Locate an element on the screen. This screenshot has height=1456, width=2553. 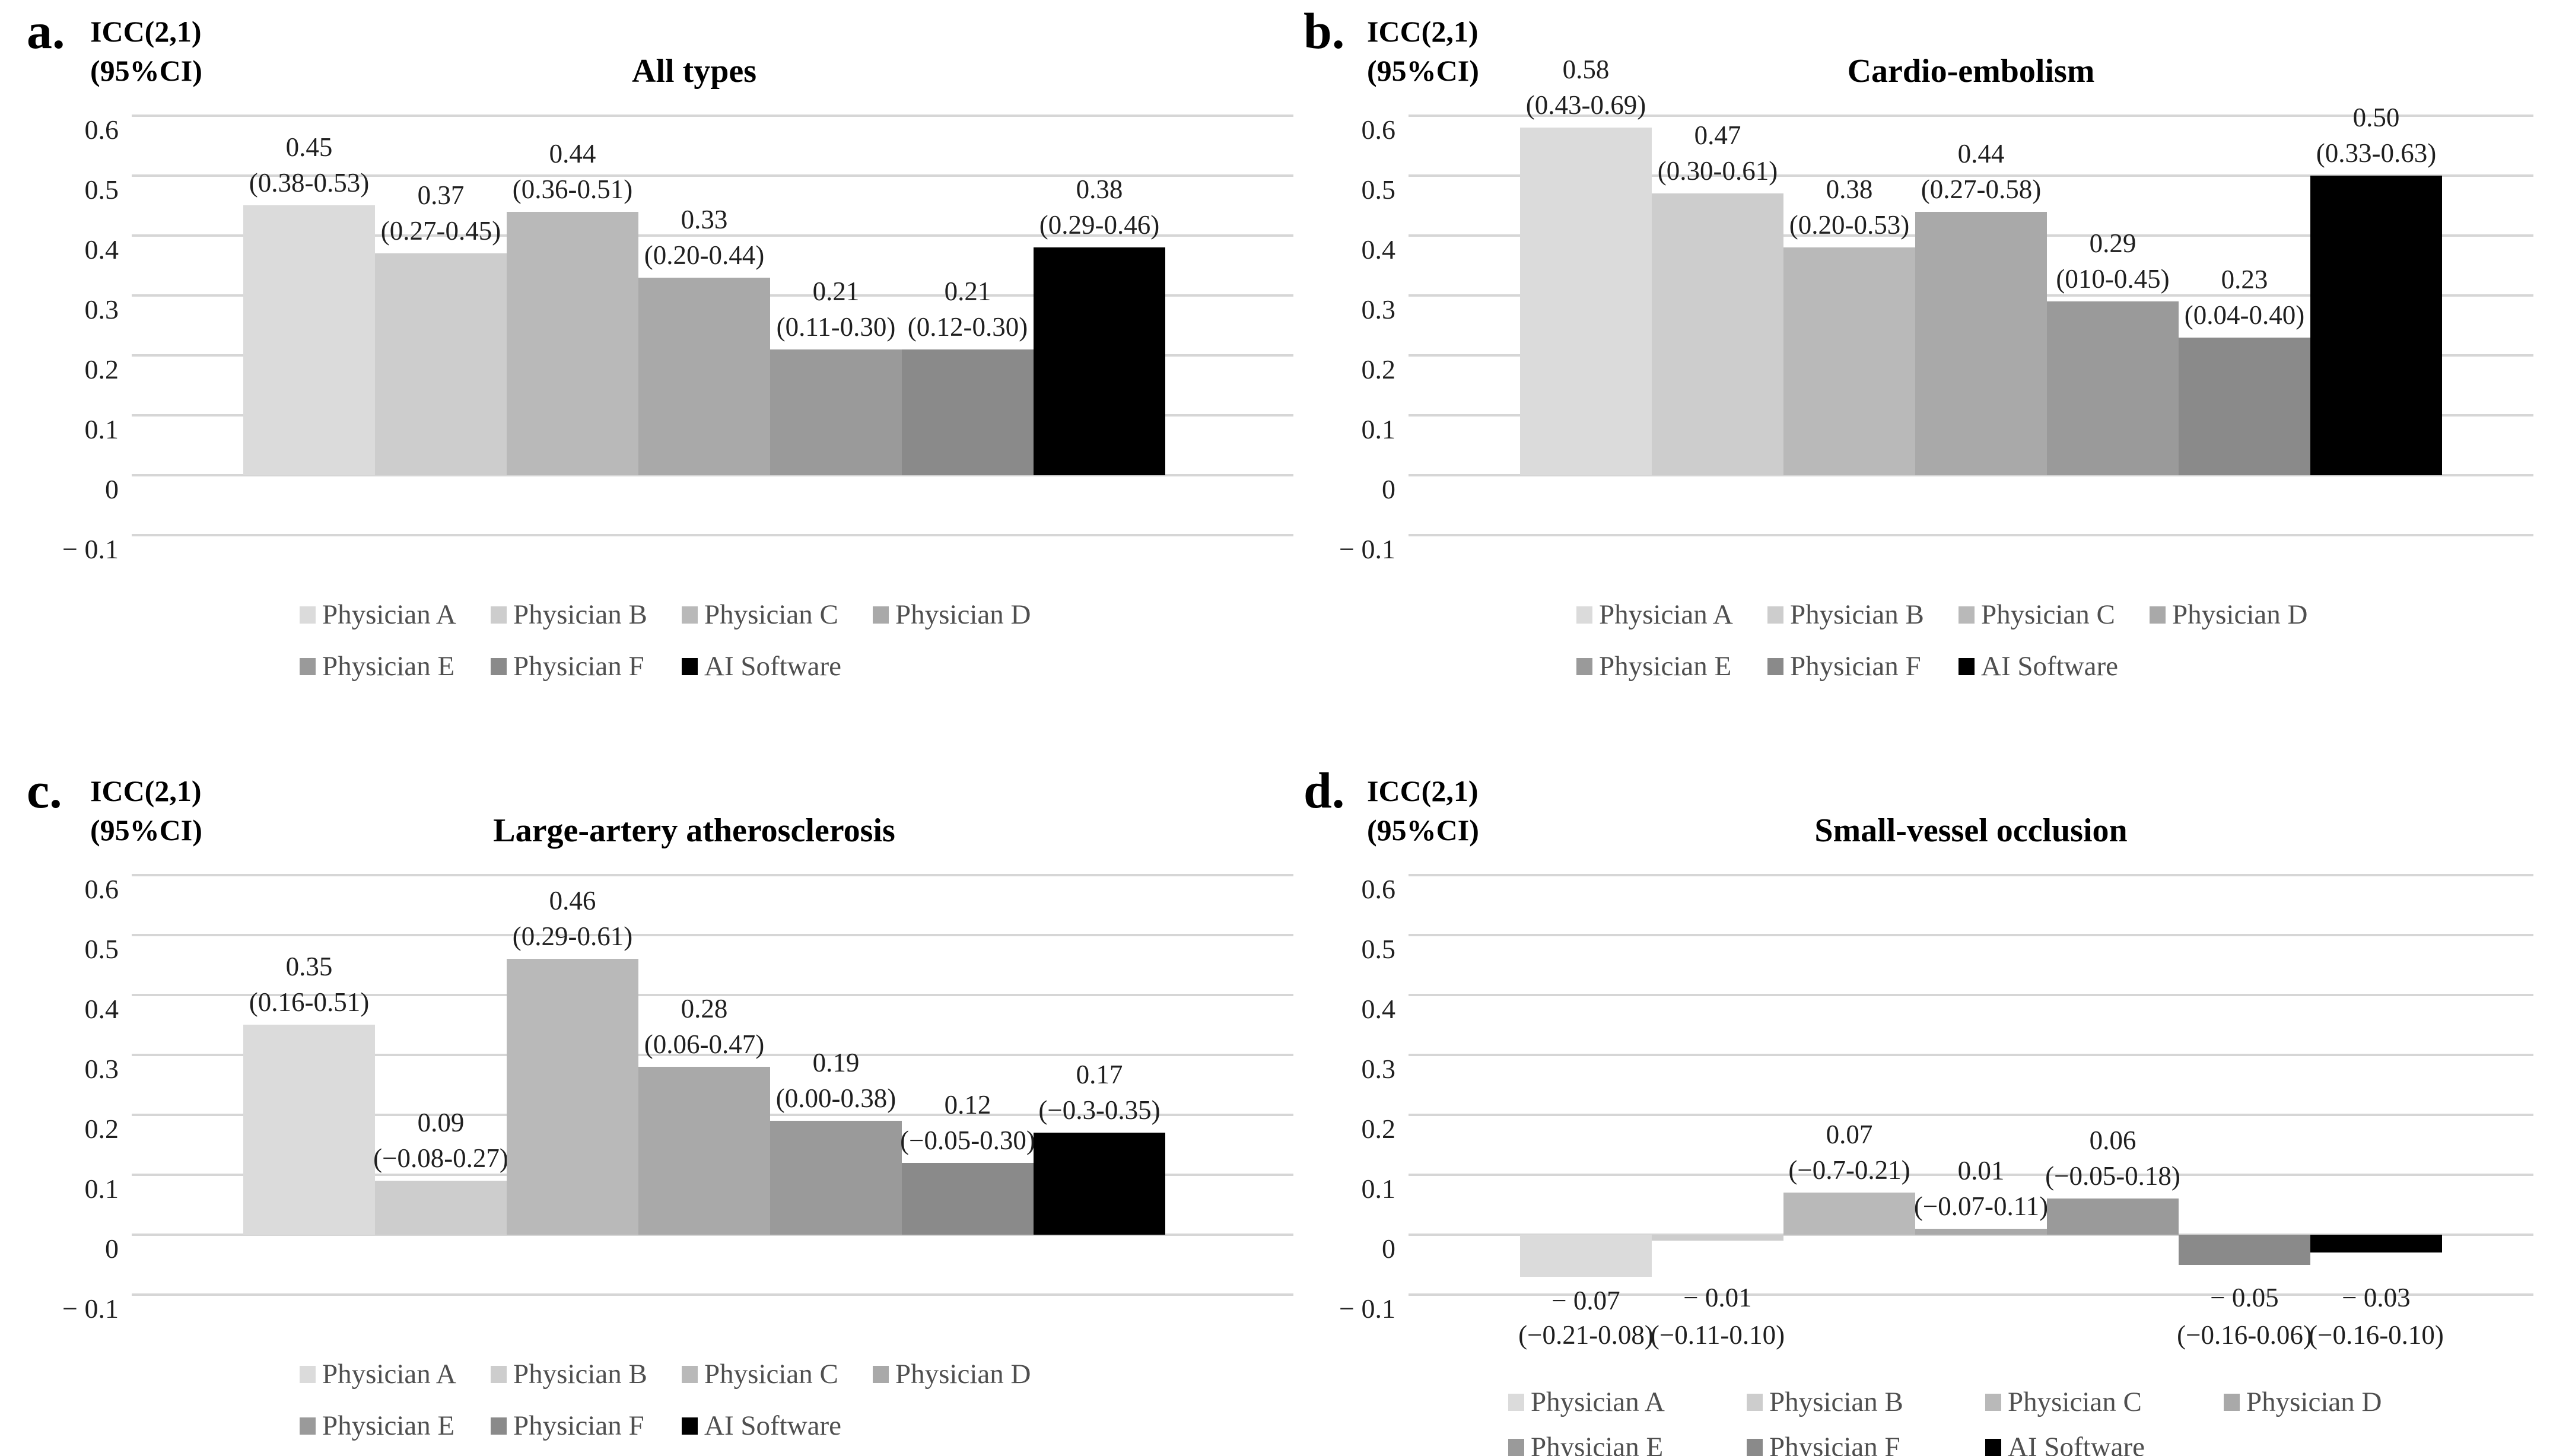
bar-value-label: 0.33 is located at coordinates (704, 219).